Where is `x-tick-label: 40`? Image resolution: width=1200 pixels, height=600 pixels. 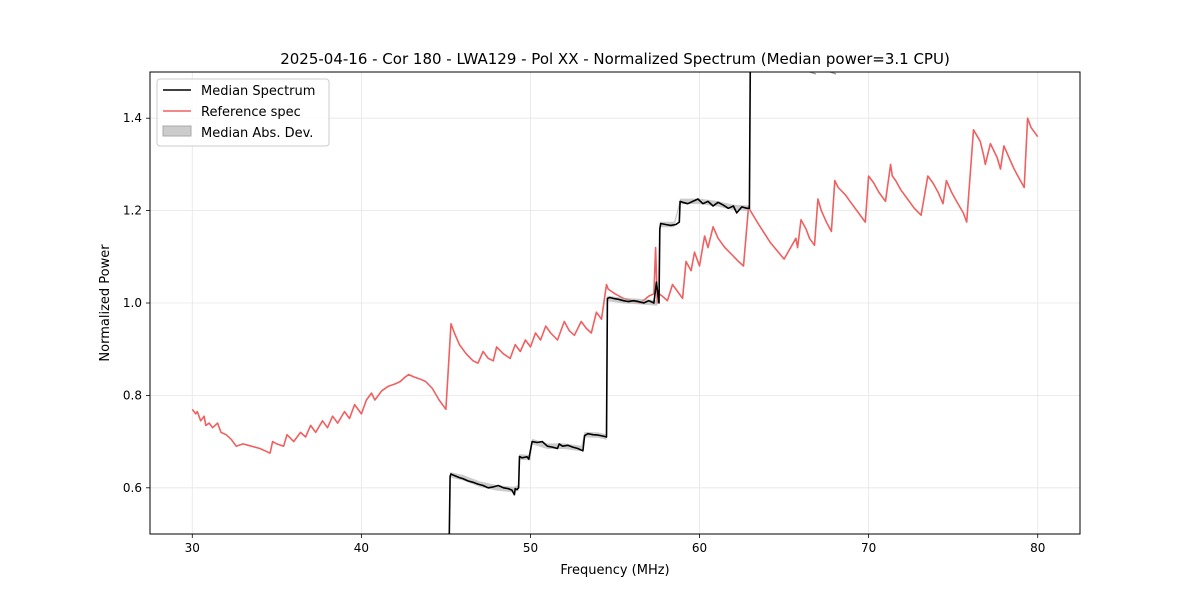
x-tick-label: 40 is located at coordinates (361, 548).